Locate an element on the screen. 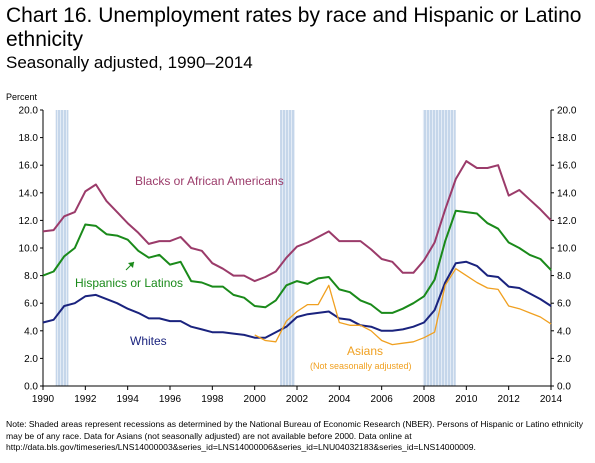  x-tick-label: 2000 is located at coordinates (255, 399).